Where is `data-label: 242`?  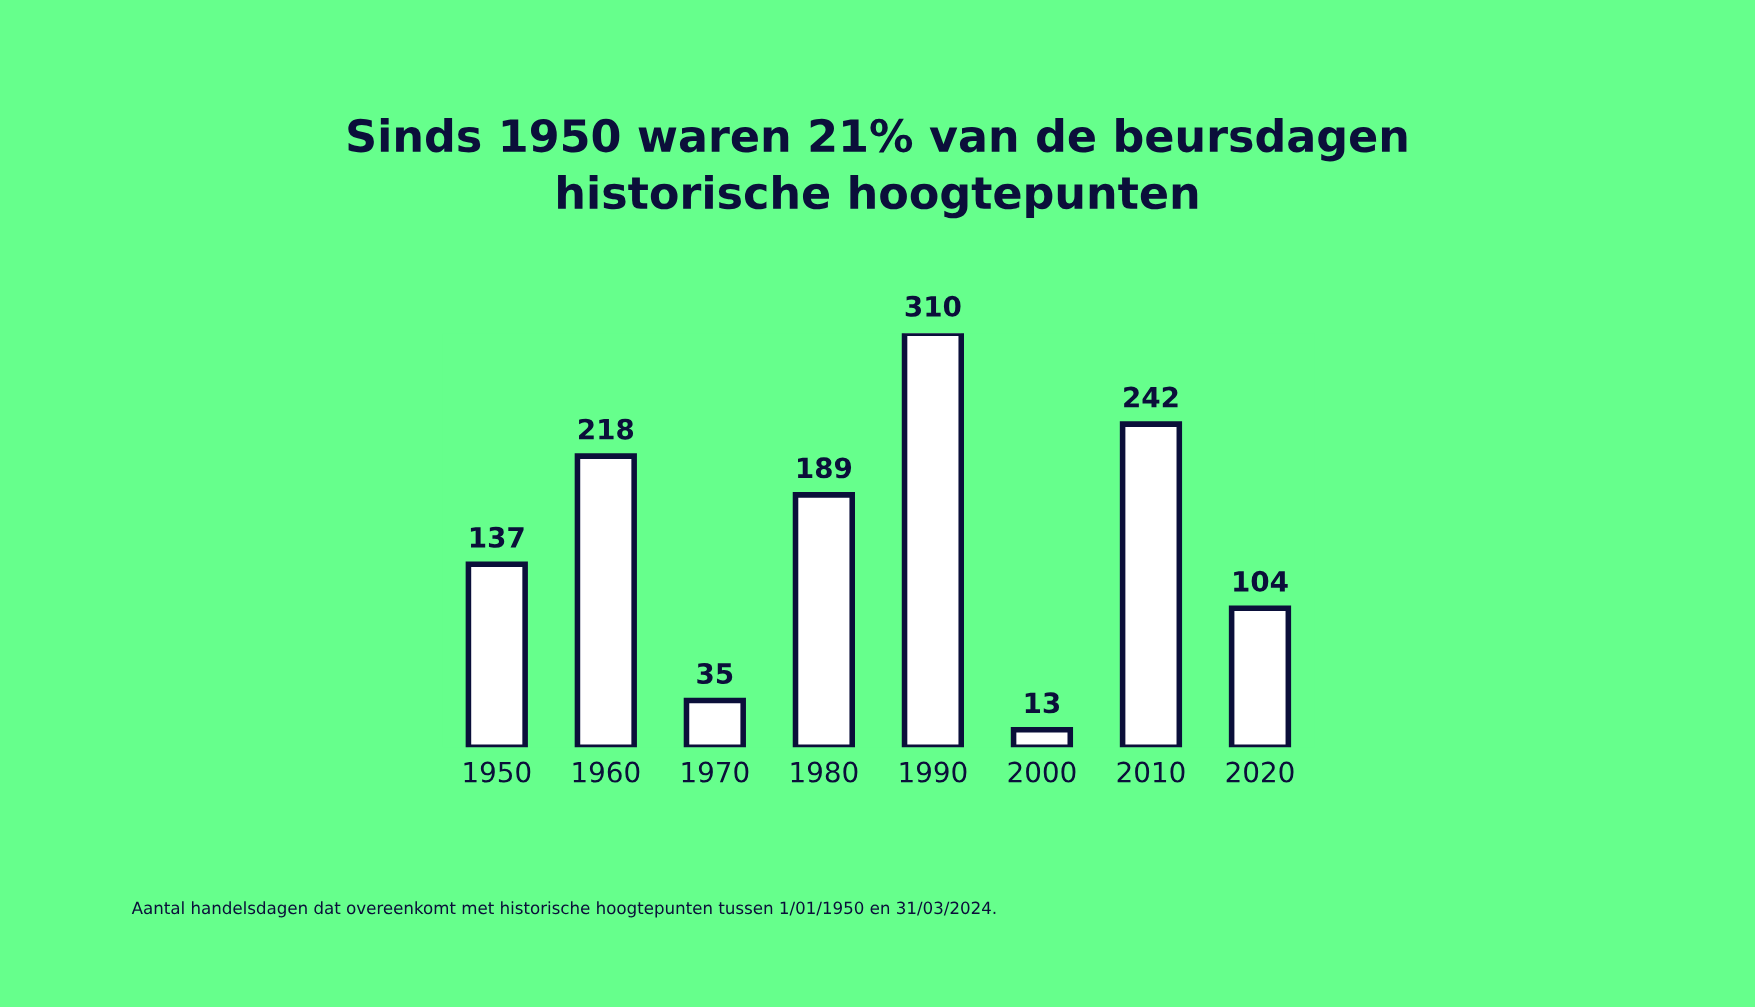 data-label: 242 is located at coordinates (1151, 397).